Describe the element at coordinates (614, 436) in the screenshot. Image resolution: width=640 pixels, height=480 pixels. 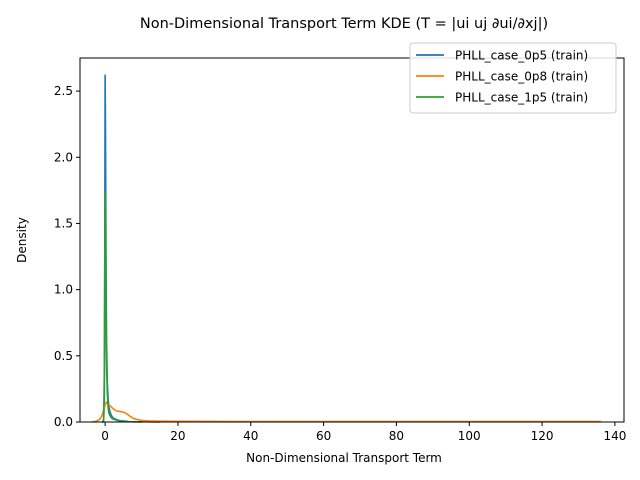
I see `x-tick-label: 140` at that location.